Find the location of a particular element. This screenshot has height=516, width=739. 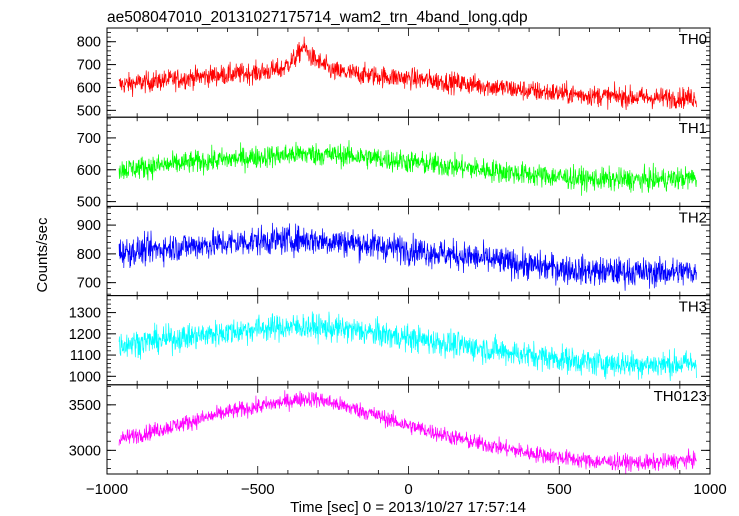

series-line-th0123 is located at coordinates (407, 432).